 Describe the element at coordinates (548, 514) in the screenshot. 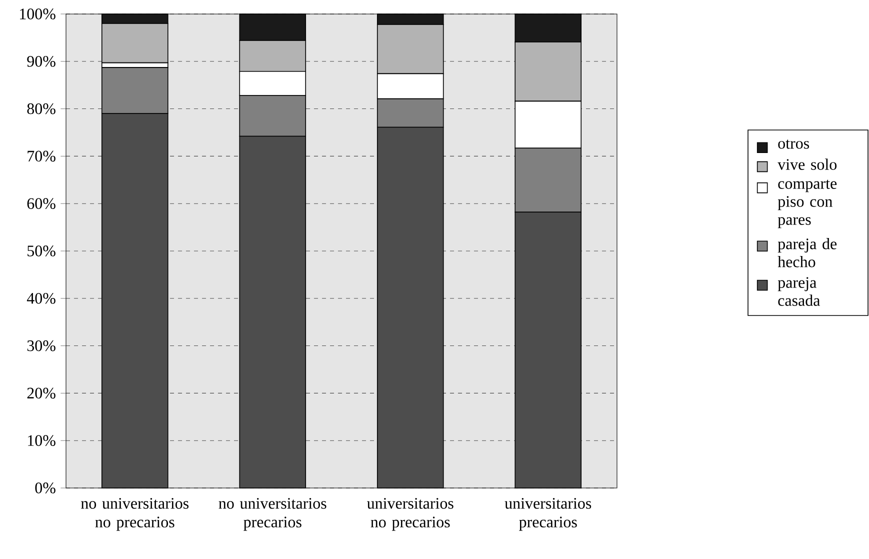

I see `x-tick-label: universitarios precarios` at that location.